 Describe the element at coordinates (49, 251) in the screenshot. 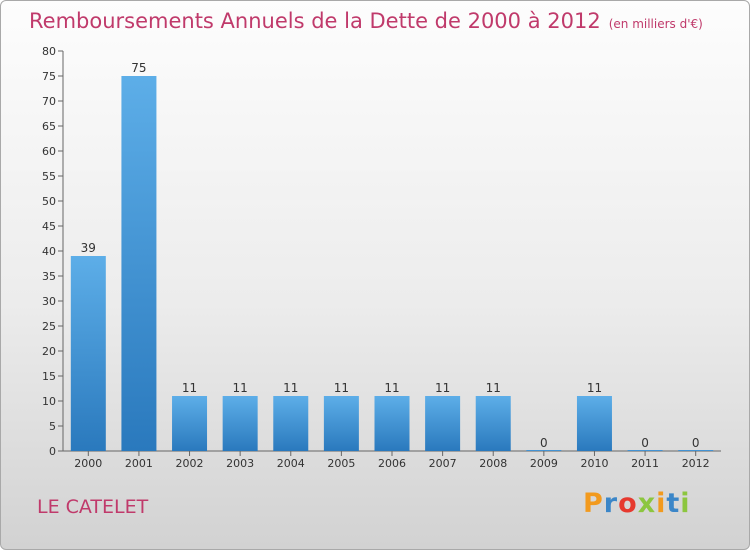

I see `y-tick-label: 40` at that location.